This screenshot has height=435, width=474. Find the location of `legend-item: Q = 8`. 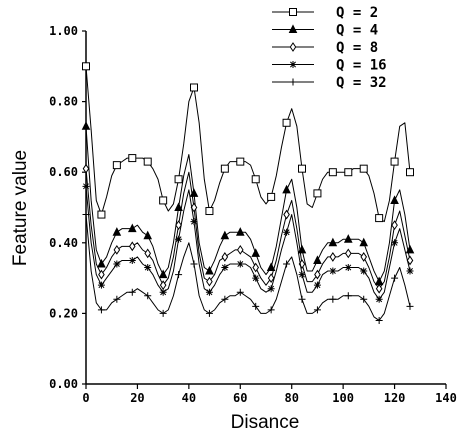

legend-item: Q = 8 is located at coordinates (325, 48).